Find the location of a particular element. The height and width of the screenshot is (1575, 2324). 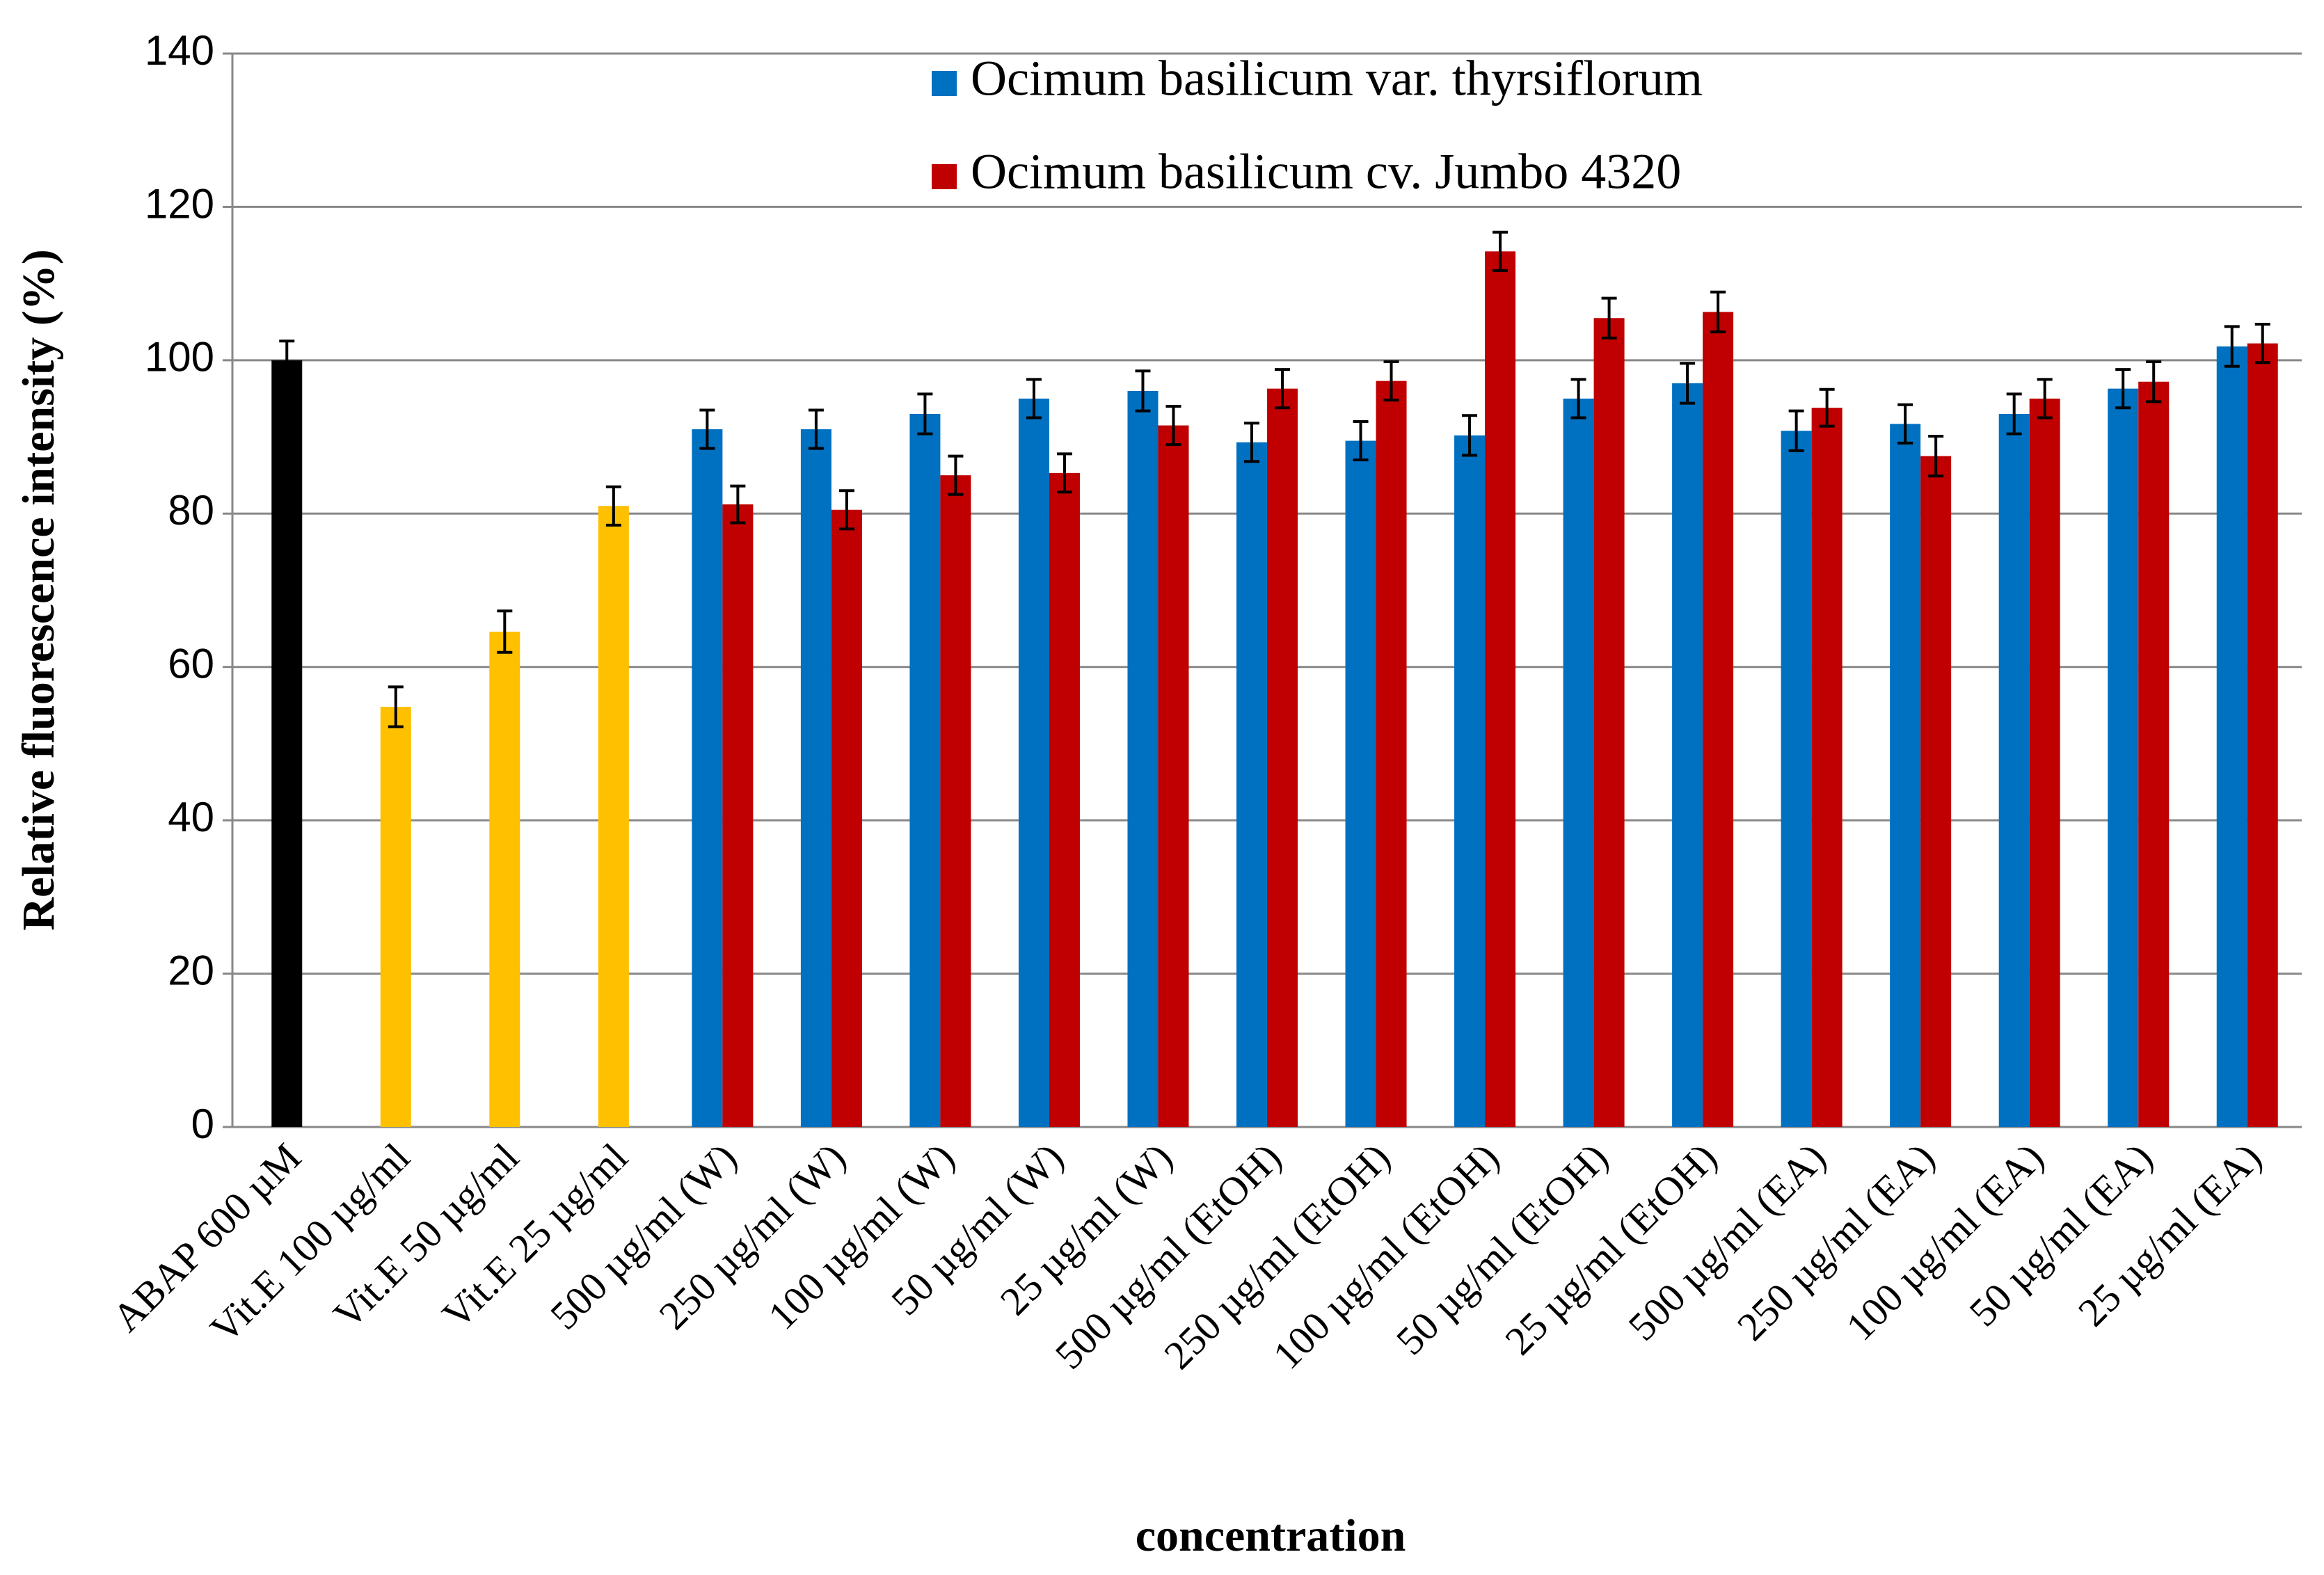

x-tick-label: 500 µg/ml (EA) is located at coordinates (1726, 1242).